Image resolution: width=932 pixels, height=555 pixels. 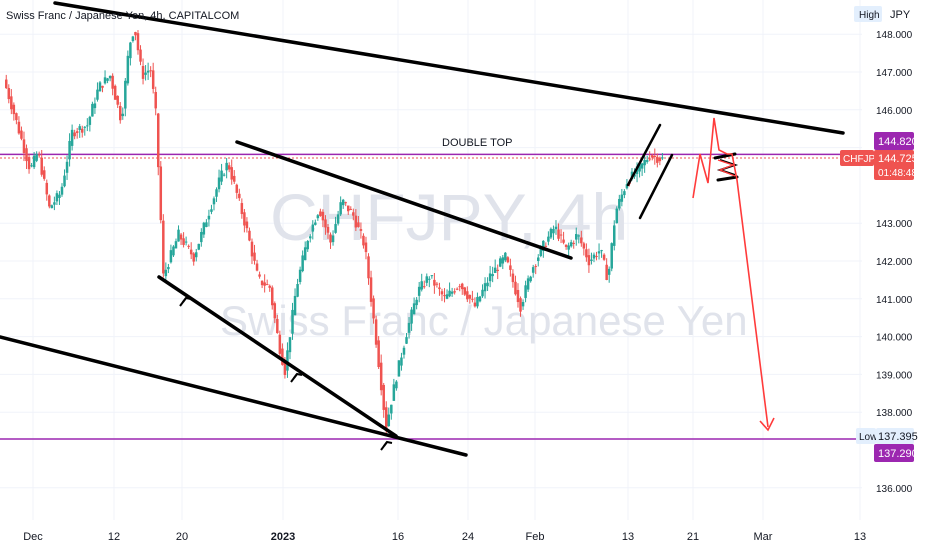 What do you see at coordinates (277, 356) in the screenshot?
I see `descending-support-line` at bounding box center [277, 356].